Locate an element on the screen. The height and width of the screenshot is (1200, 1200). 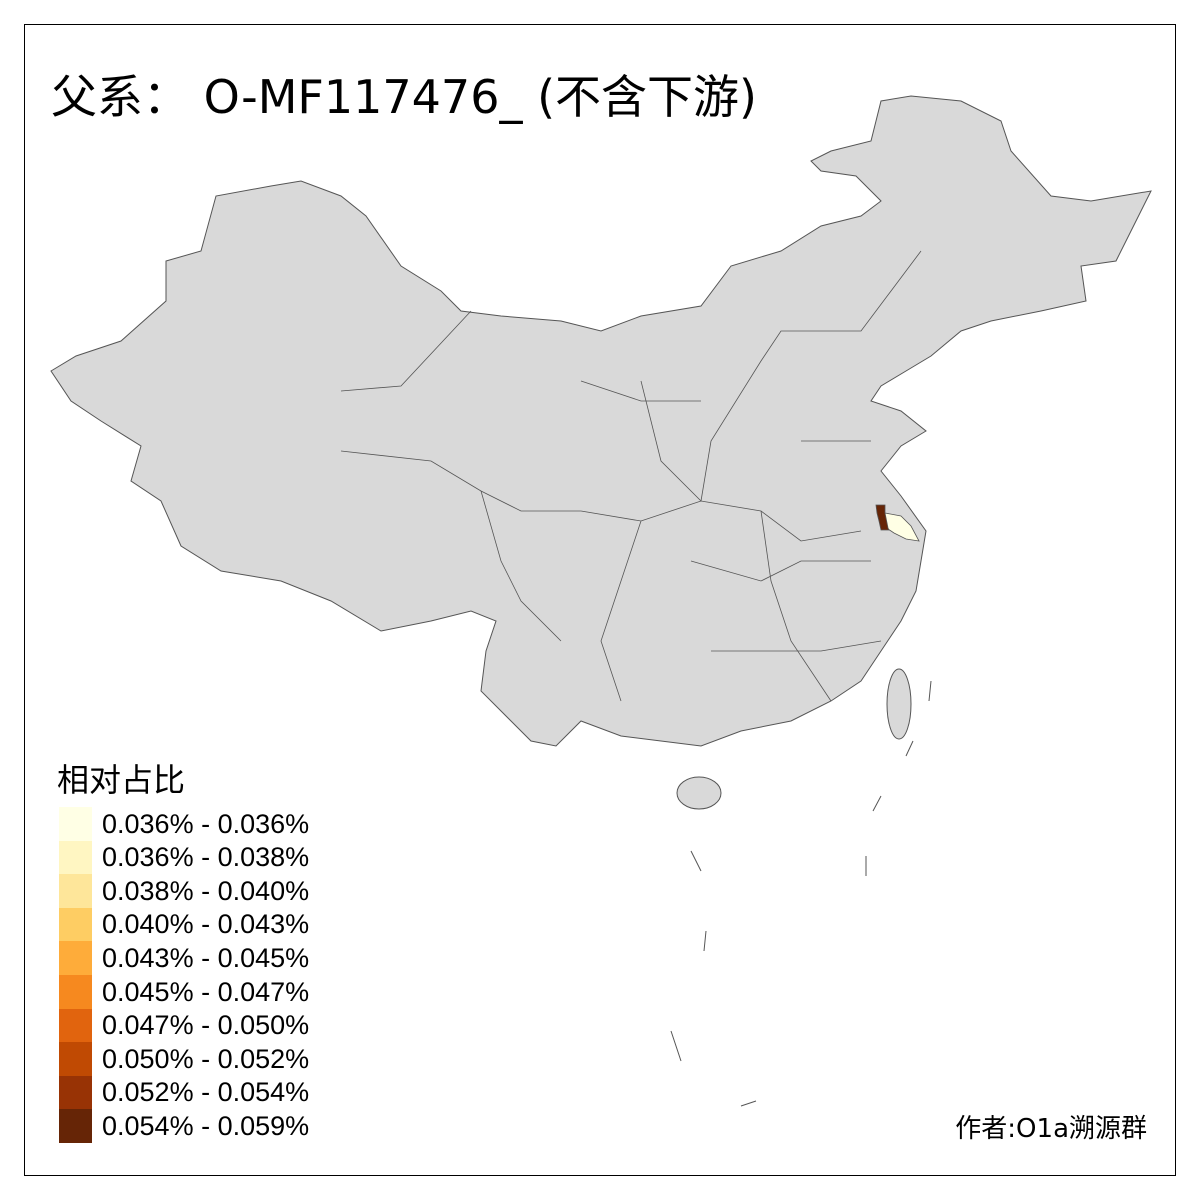
legend-label: 0.052% - 0.054% is located at coordinates (206, 1092).